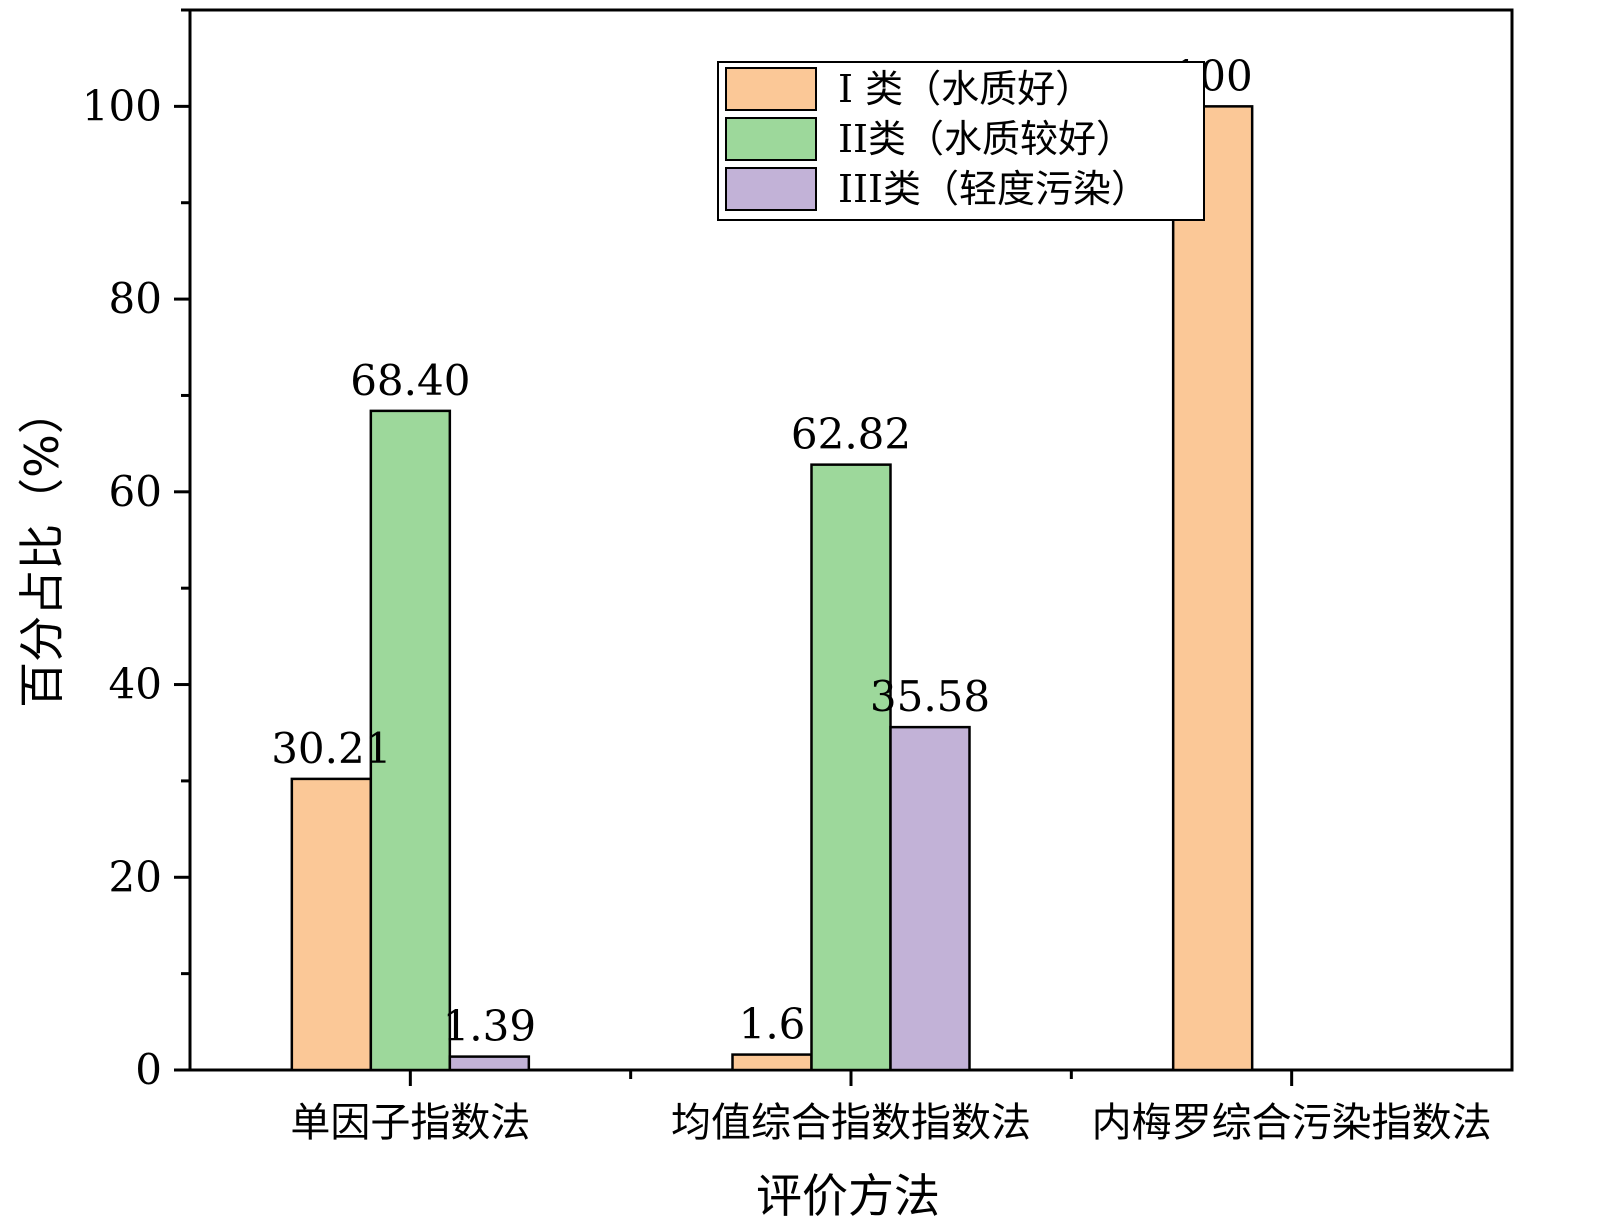  What do you see at coordinates (135, 491) in the screenshot?
I see `y-tick-label: 60` at bounding box center [135, 491].